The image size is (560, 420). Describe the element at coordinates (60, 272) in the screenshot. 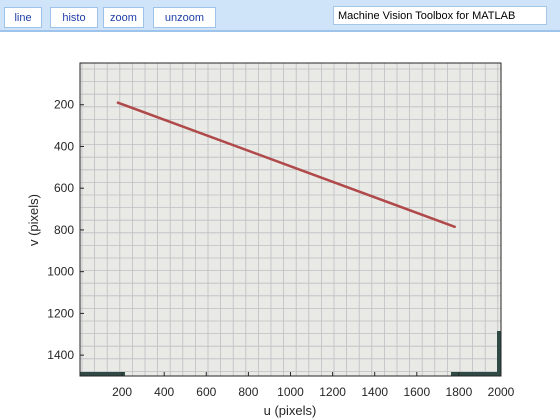

I see `y-tick-label: 1000` at that location.